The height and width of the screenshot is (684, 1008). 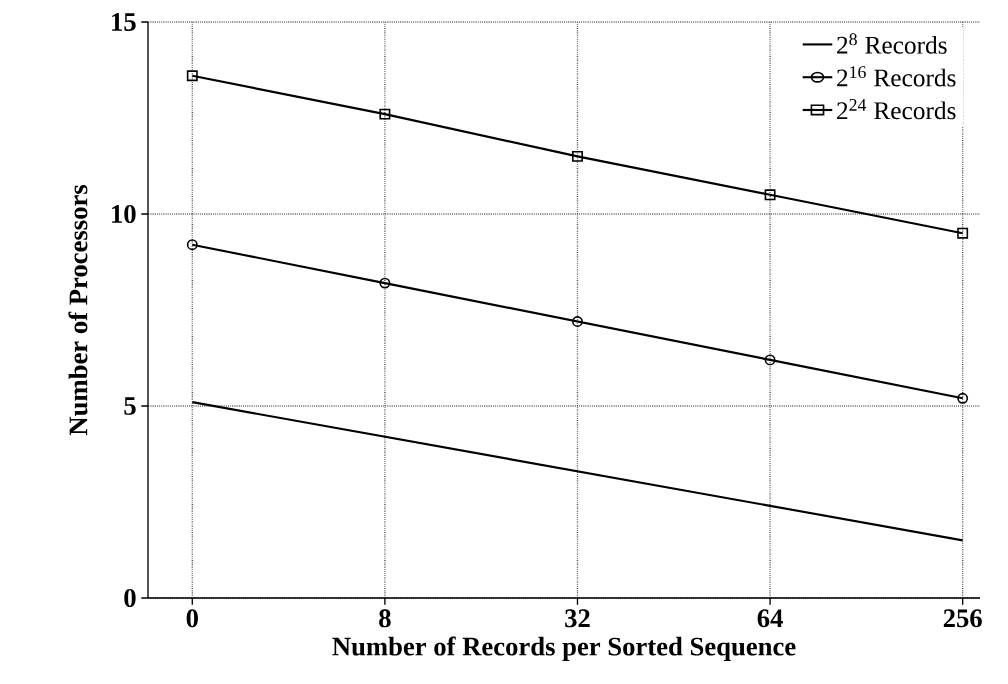 What do you see at coordinates (892, 43) in the screenshot?
I see `legend-label: 2$^{8}$ Records` at bounding box center [892, 43].